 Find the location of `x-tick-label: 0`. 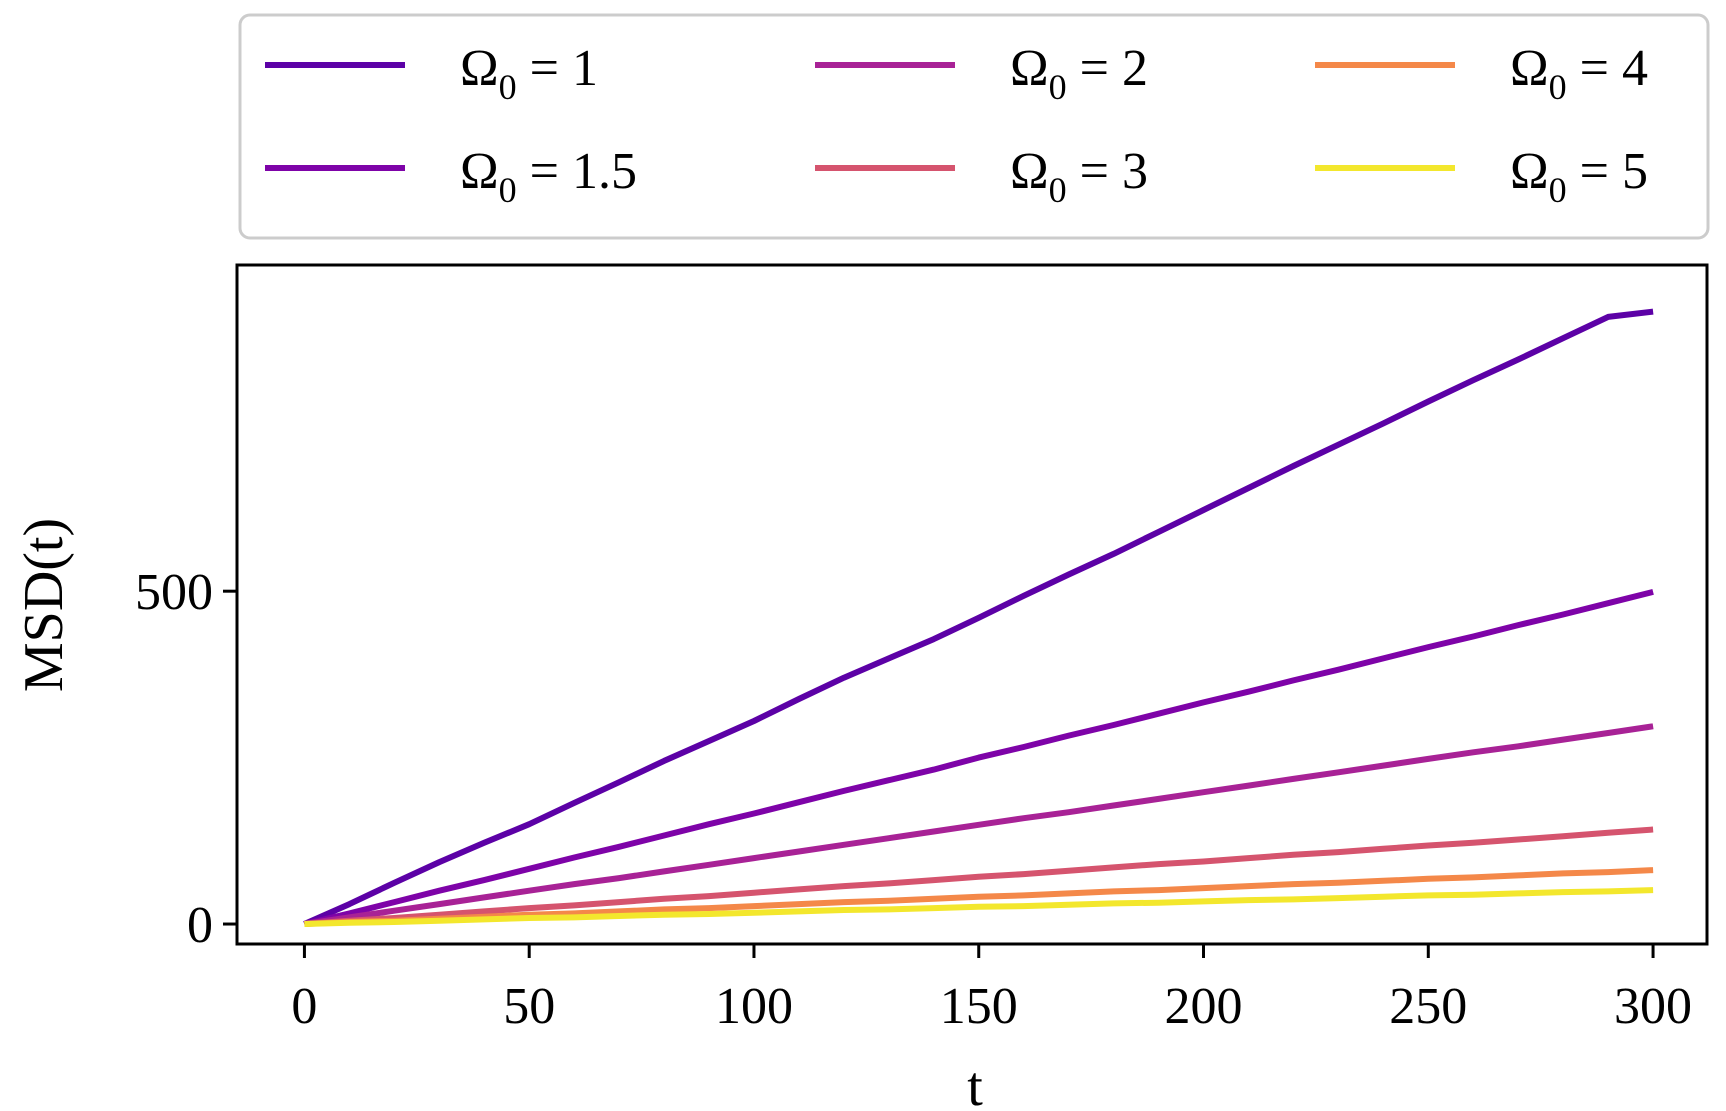

x-tick-label: 0 is located at coordinates (304, 1006).